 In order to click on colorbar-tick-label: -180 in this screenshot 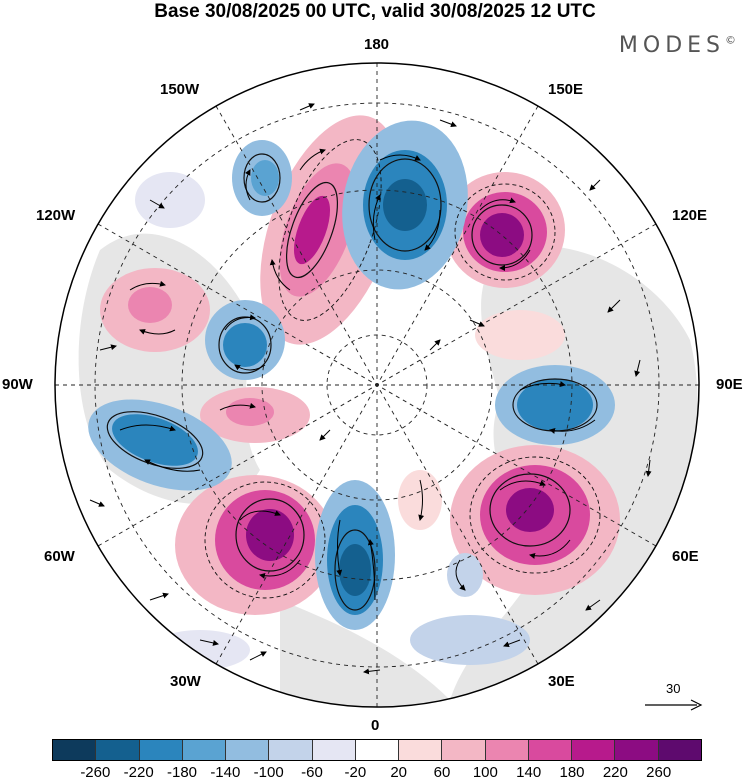, I will do `click(182, 772)`.